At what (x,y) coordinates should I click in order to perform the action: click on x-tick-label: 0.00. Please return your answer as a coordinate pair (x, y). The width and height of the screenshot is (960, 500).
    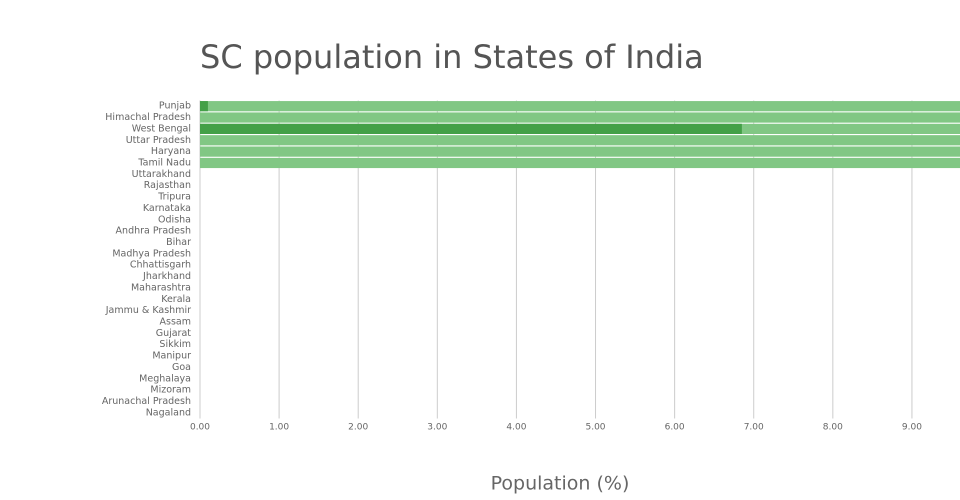
    Looking at the image, I should click on (200, 428).